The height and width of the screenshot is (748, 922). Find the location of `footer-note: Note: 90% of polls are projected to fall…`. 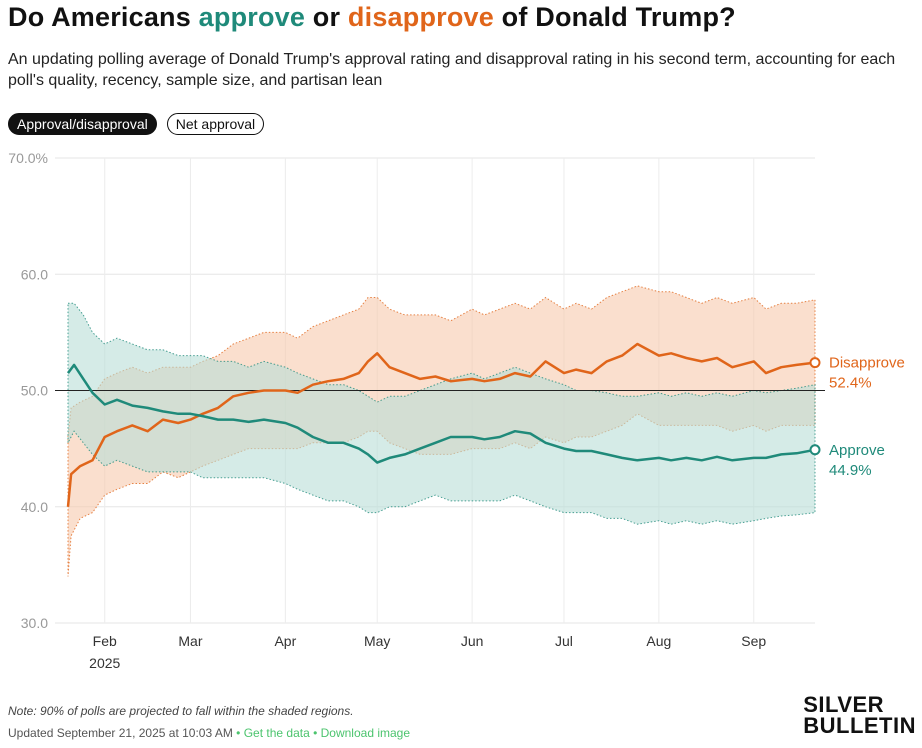

footer-note: Note: 90% of polls are projected to fall… is located at coordinates (181, 711).